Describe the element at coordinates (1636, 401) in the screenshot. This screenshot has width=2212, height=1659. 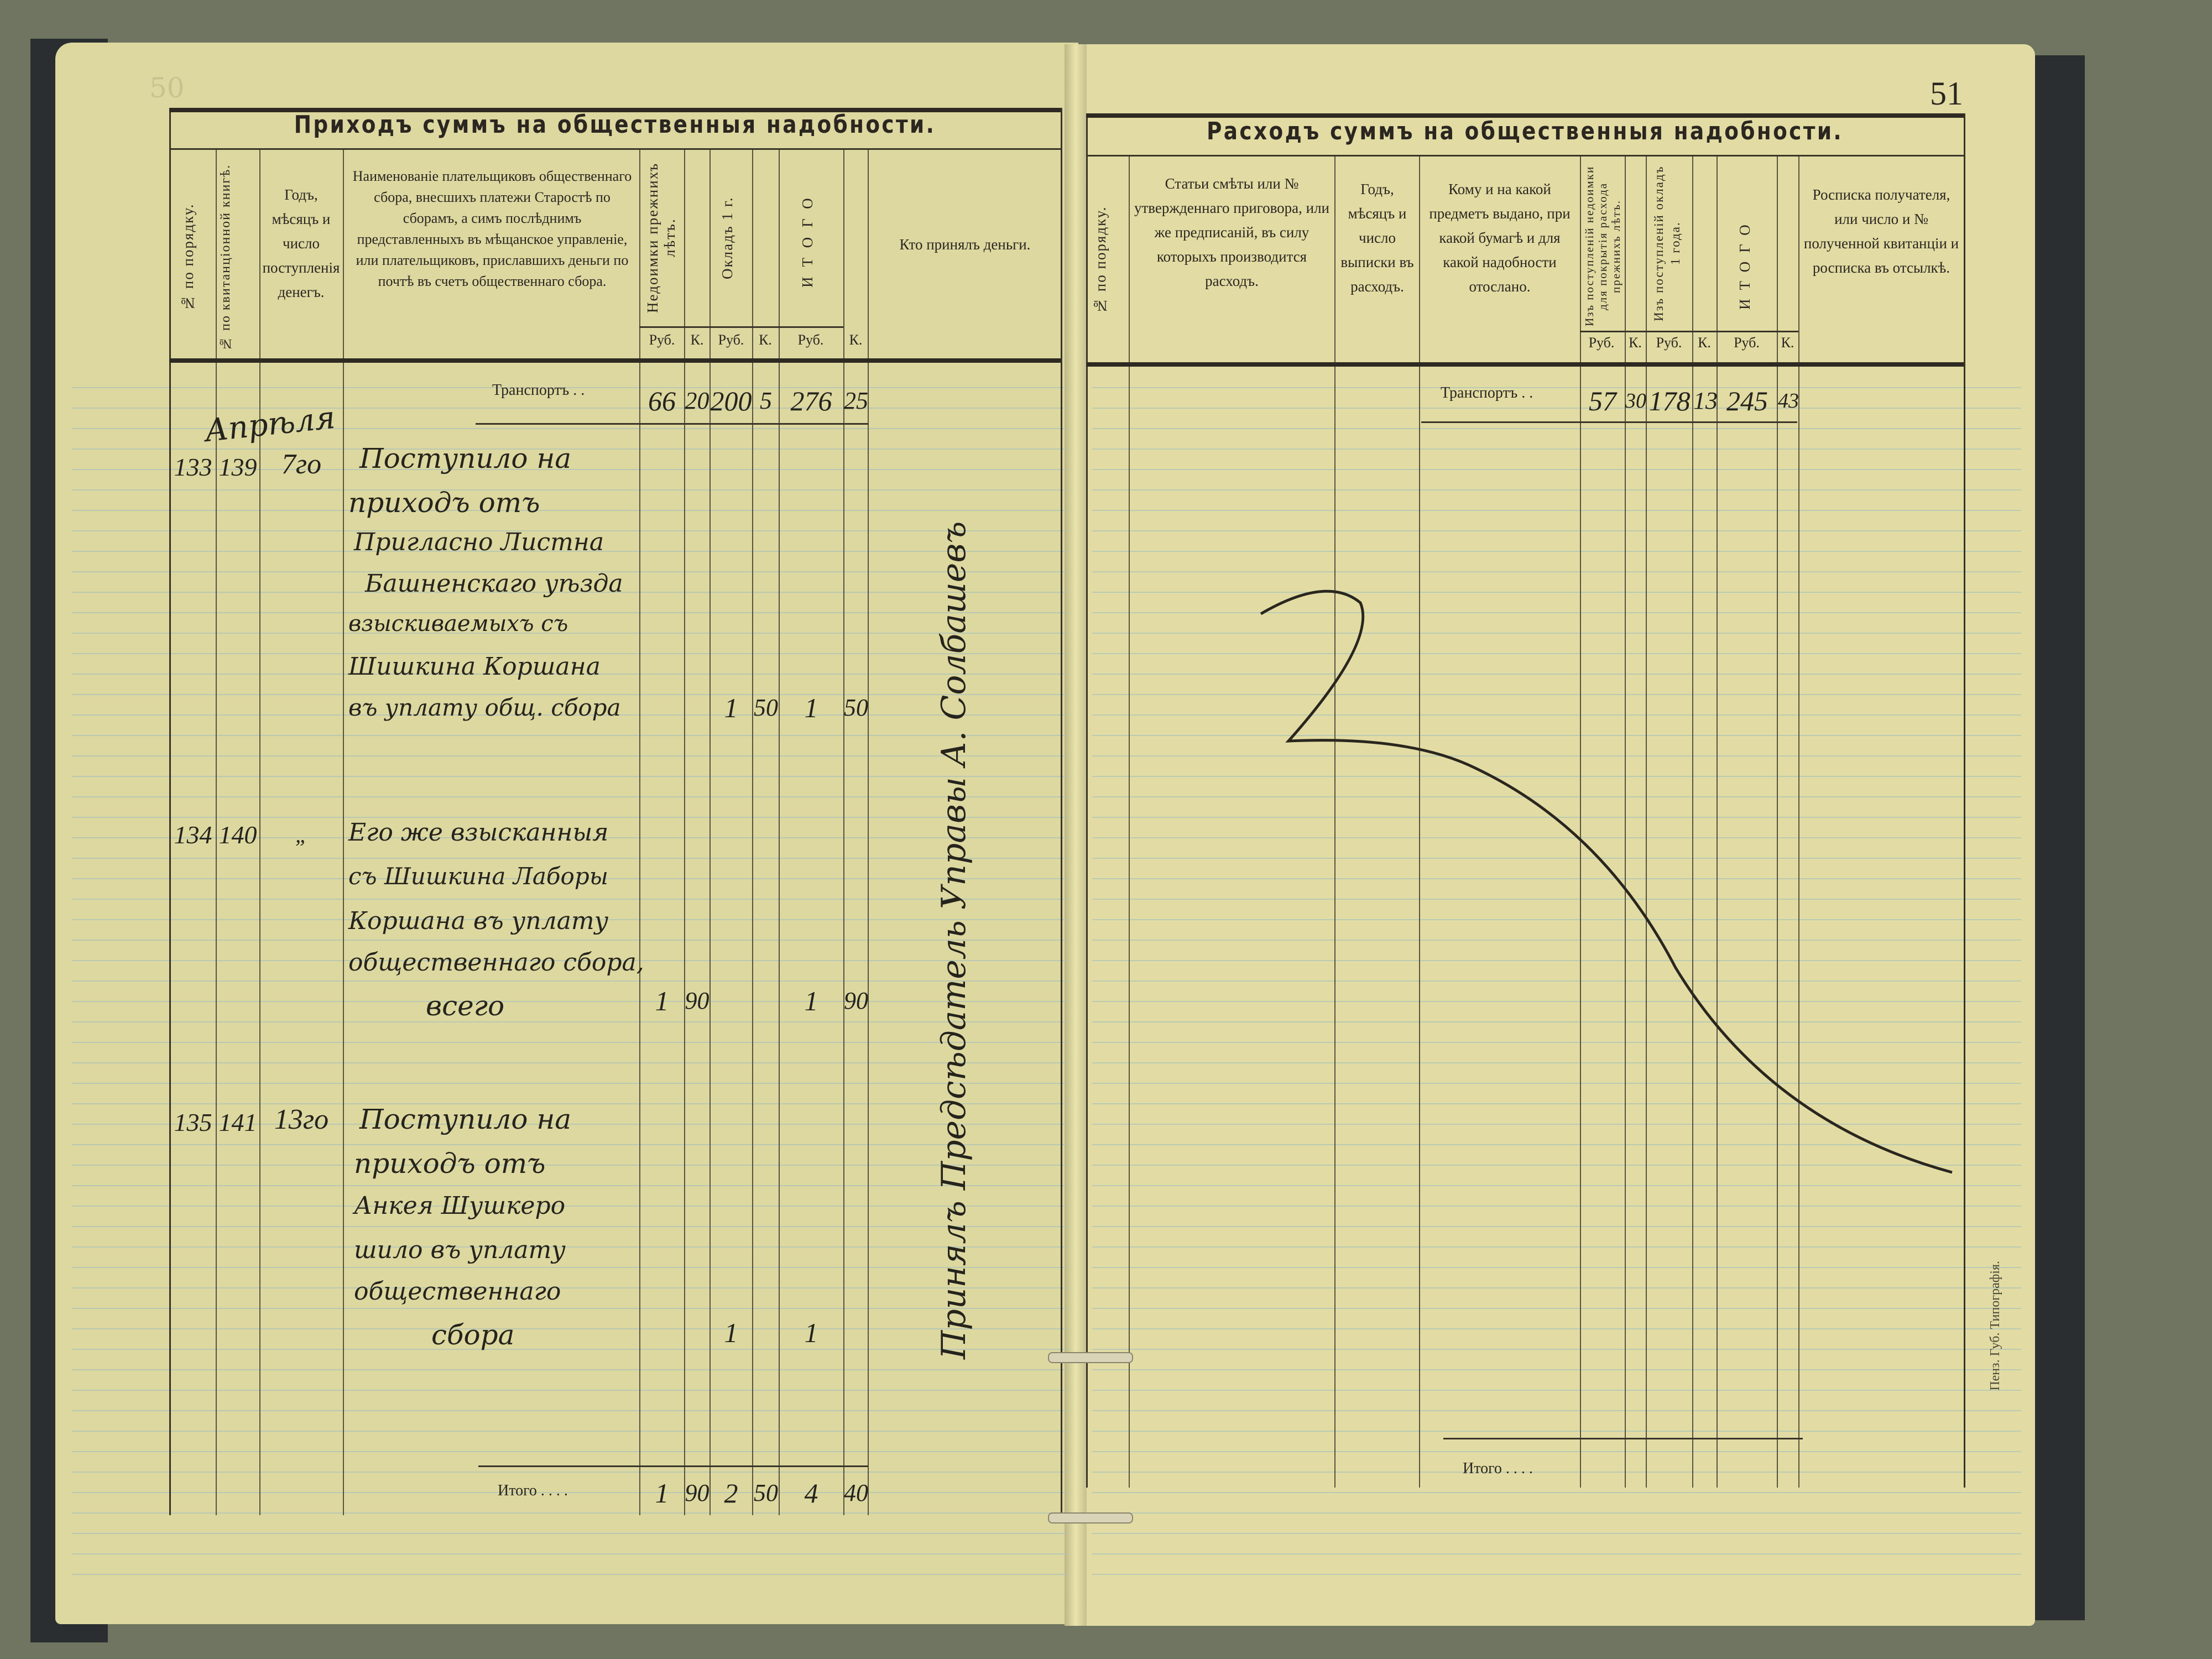
I see `transport-arrears-kop: 30` at that location.